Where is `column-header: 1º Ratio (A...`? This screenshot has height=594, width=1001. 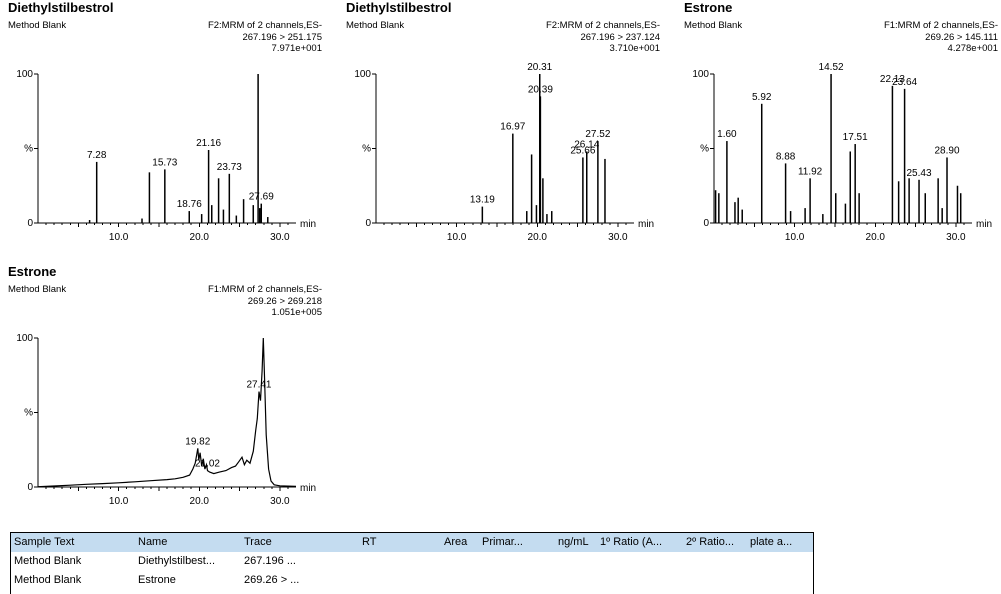 column-header: 1º Ratio (A... is located at coordinates (631, 542).